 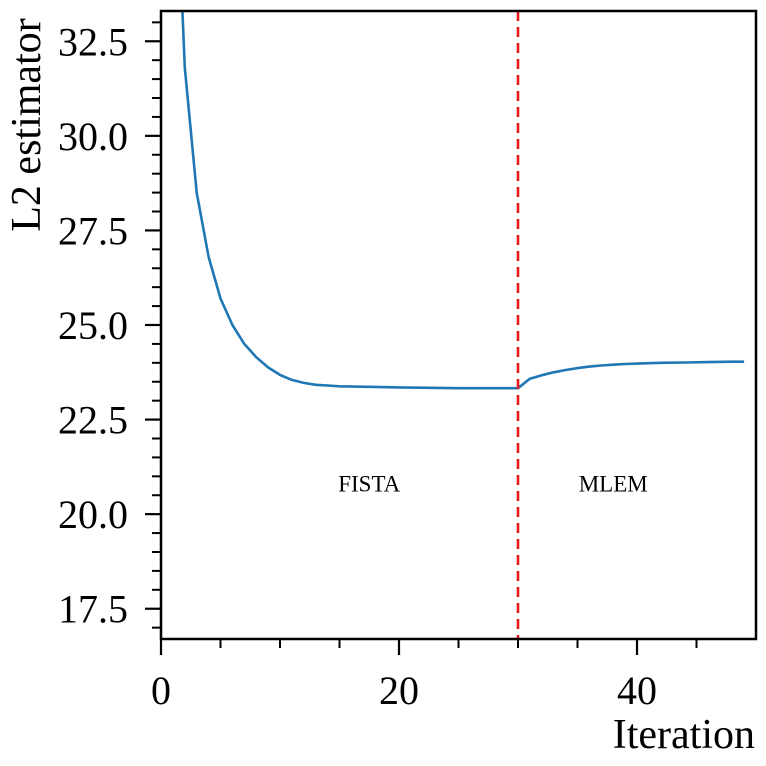 What do you see at coordinates (637, 690) in the screenshot?
I see `x-tick-label: 40` at bounding box center [637, 690].